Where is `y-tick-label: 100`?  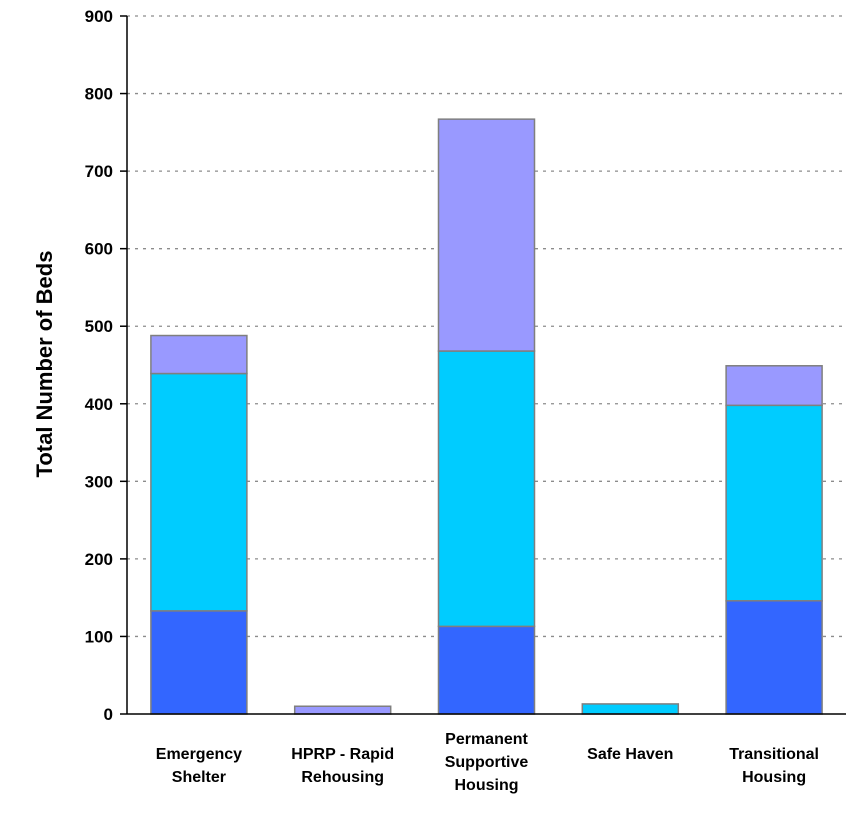 y-tick-label: 100 is located at coordinates (99, 636).